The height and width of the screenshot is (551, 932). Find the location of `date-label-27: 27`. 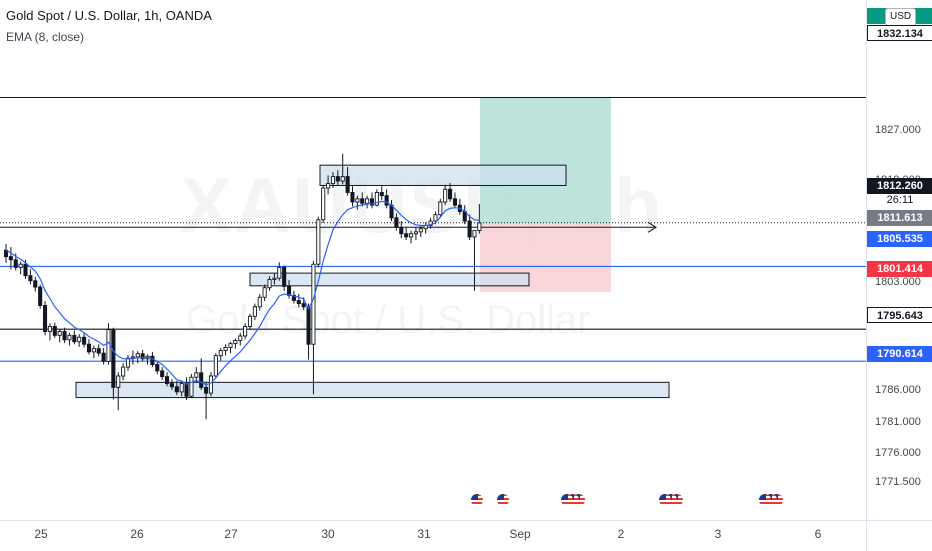

date-label-27: 27 is located at coordinates (231, 534).